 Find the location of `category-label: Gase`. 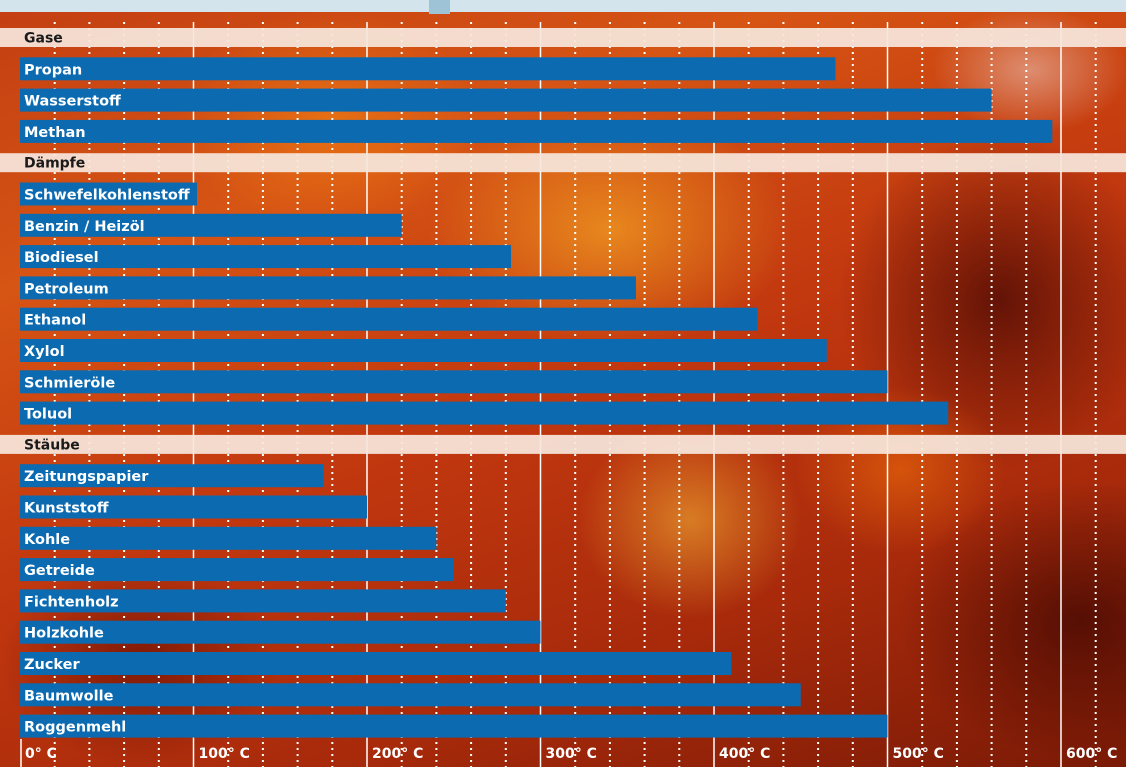

category-label: Gase is located at coordinates (43, 39).